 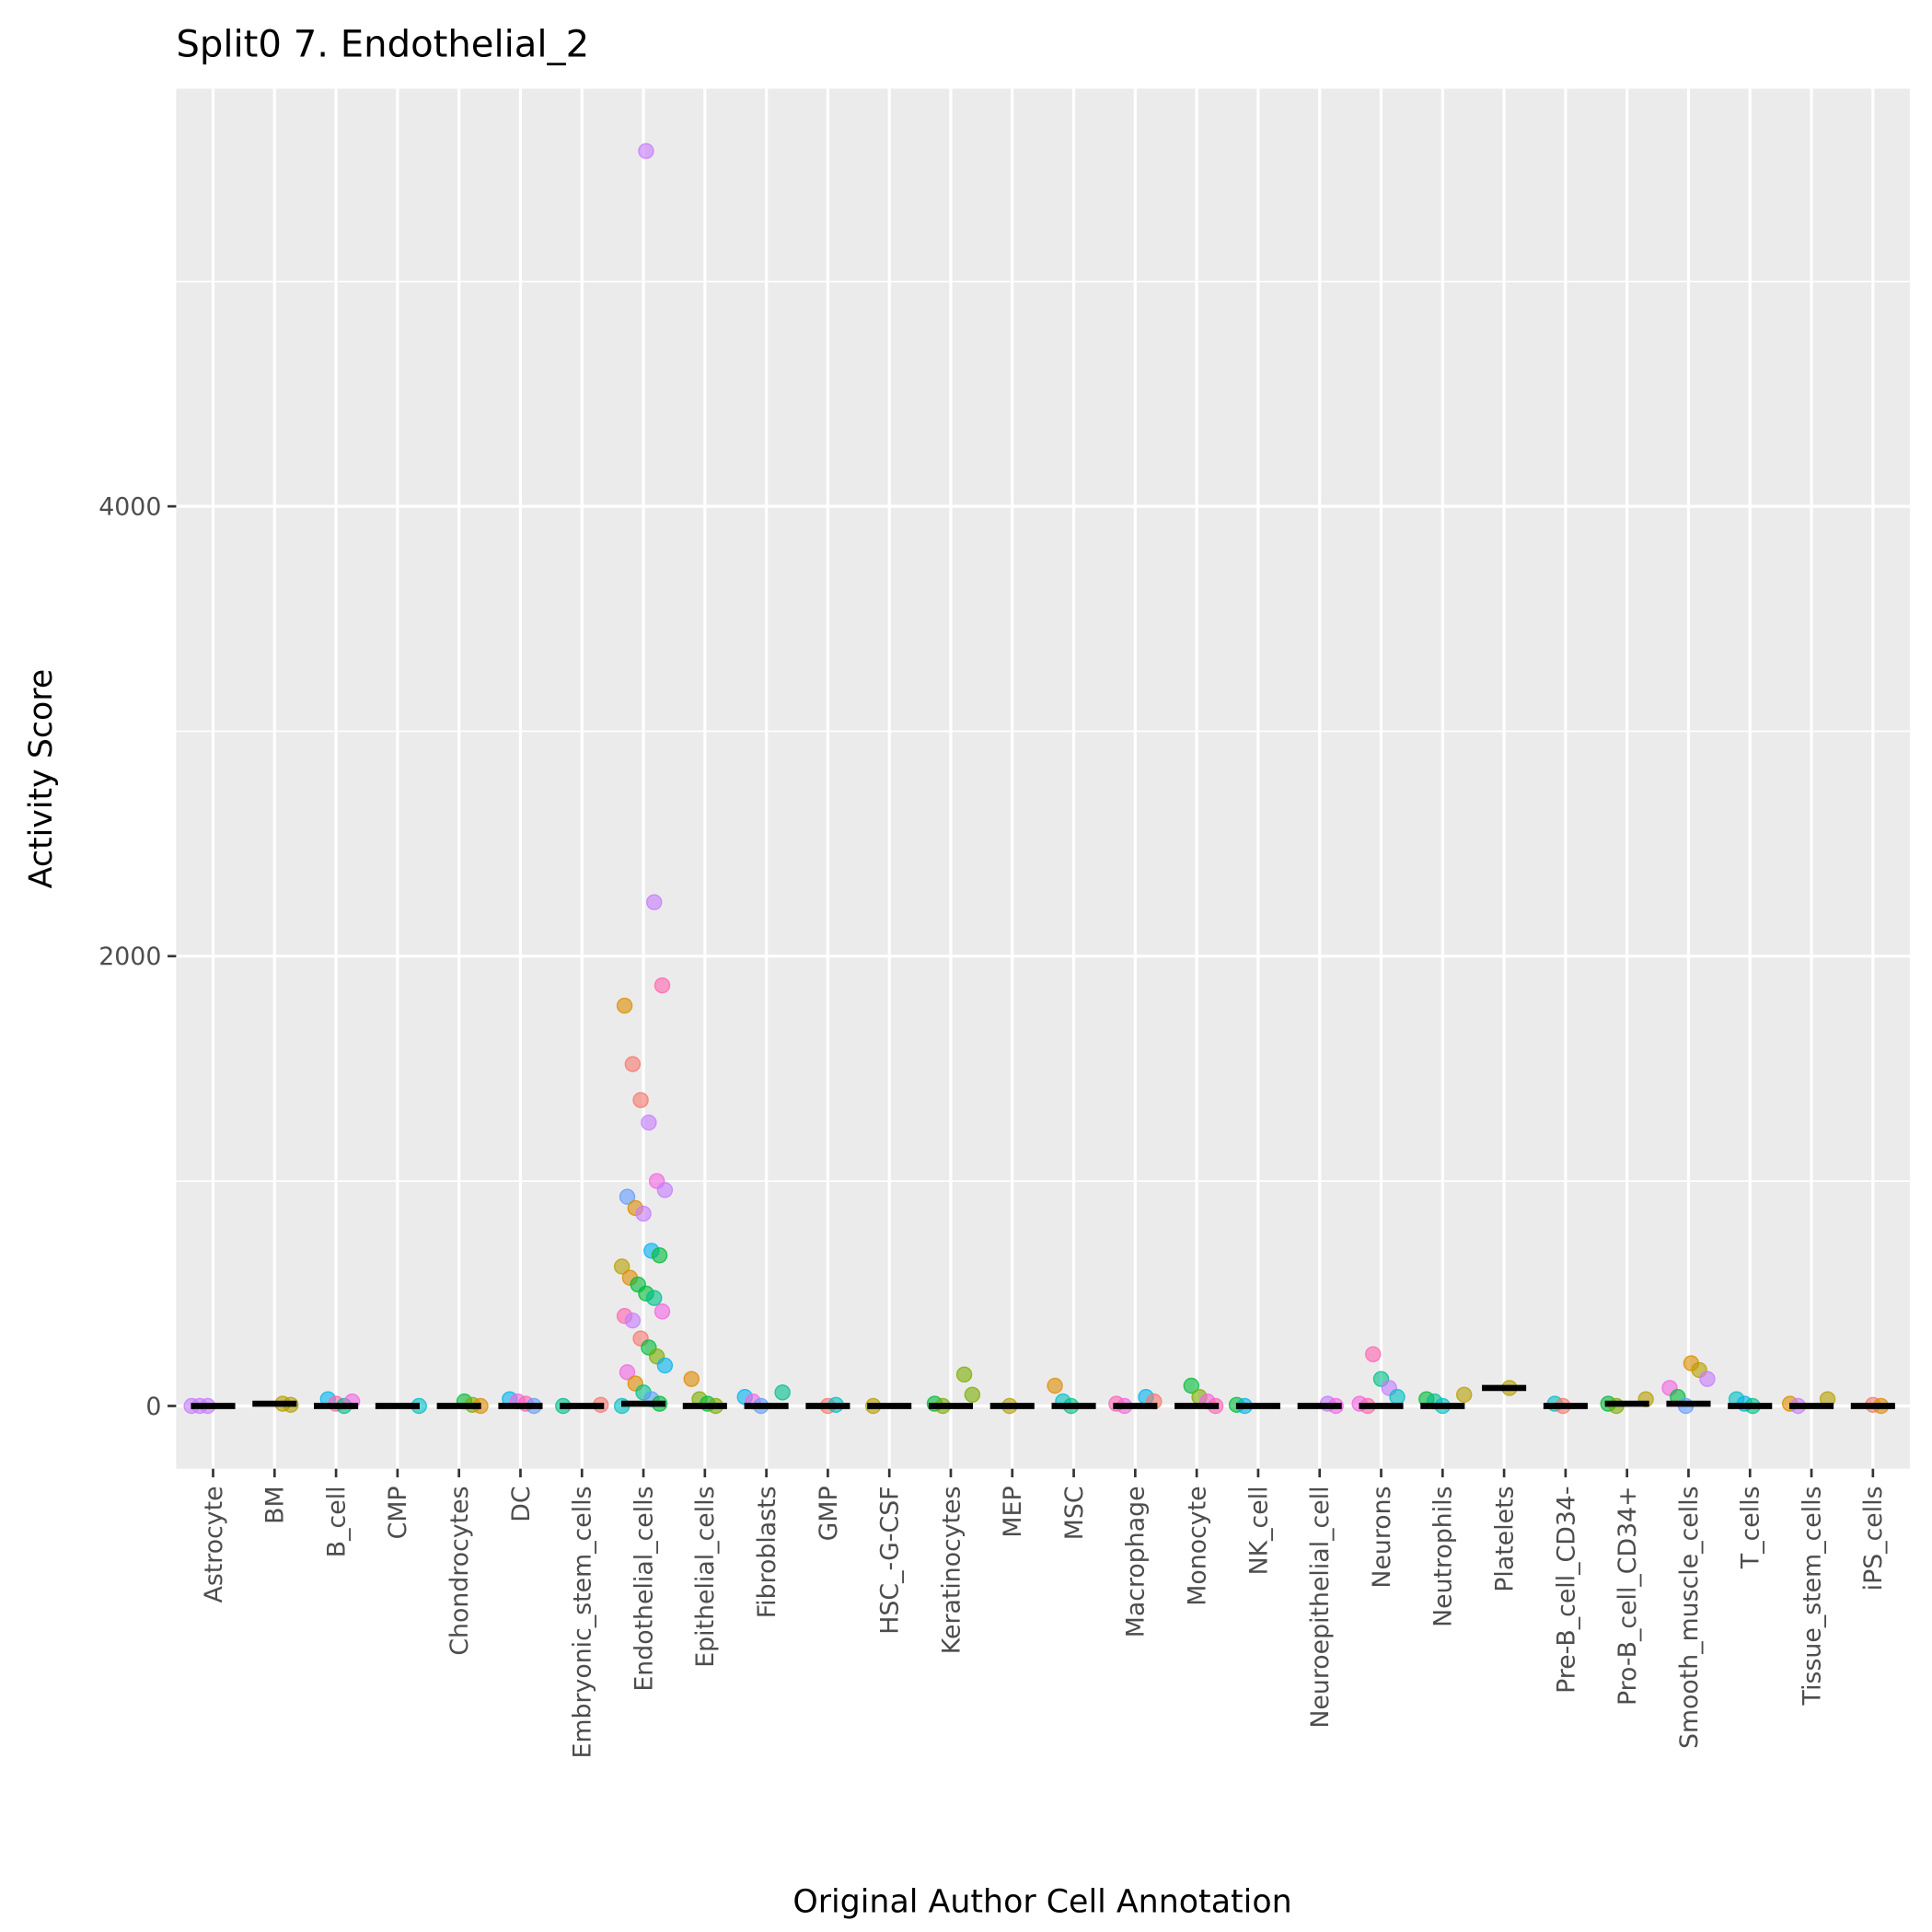 I want to click on x-tick-label: Endothelial_cells, so click(x=644, y=1589).